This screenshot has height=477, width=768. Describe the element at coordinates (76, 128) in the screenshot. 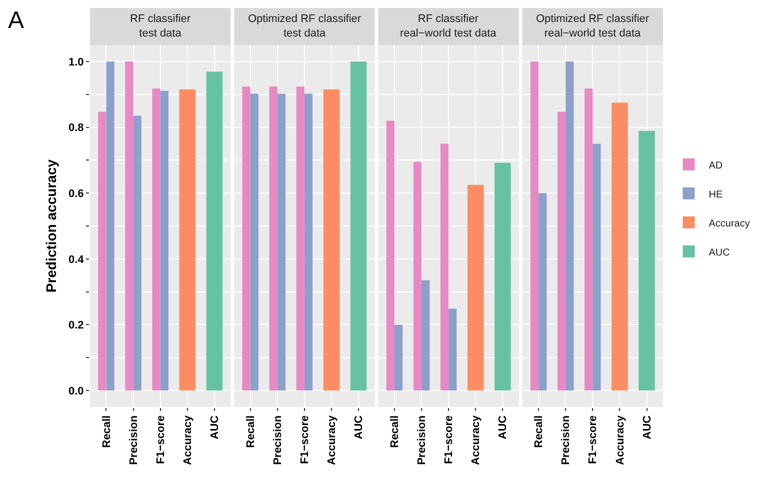

I see `y-tick-label: 0.8` at that location.